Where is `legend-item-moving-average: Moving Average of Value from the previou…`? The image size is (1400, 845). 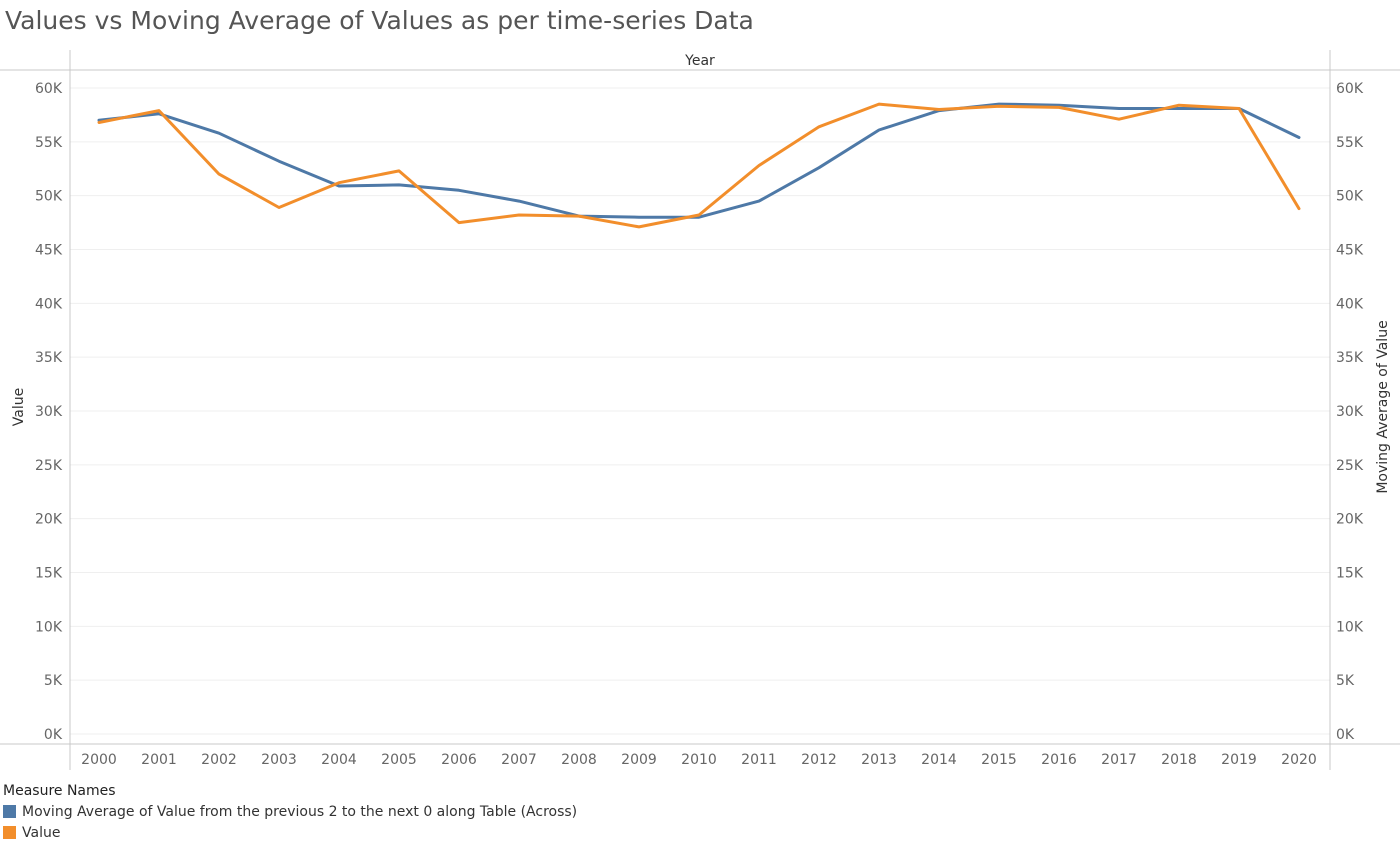
legend-item-moving-average: Moving Average of Value from the previou… is located at coordinates (290, 811).